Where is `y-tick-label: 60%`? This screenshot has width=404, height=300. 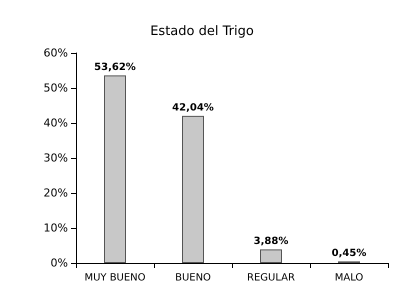 y-tick-label: 60% is located at coordinates (56, 53).